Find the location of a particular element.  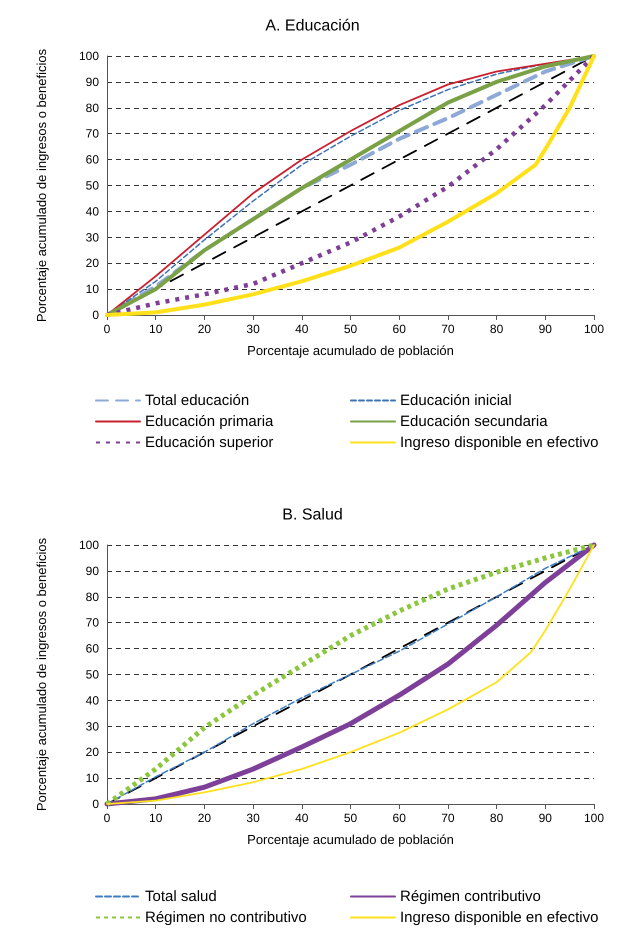

legend-label: Régimen no contributivo is located at coordinates (226, 917).